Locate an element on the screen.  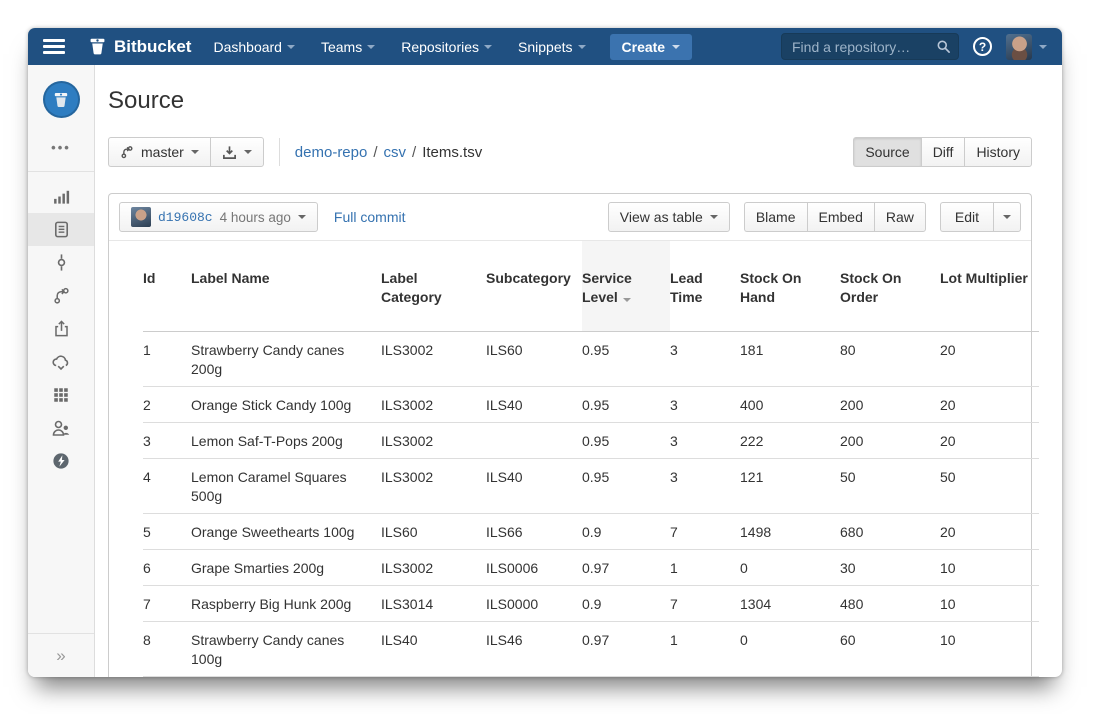
bitbucket-logo: Bitbucket is located at coordinates (139, 46).